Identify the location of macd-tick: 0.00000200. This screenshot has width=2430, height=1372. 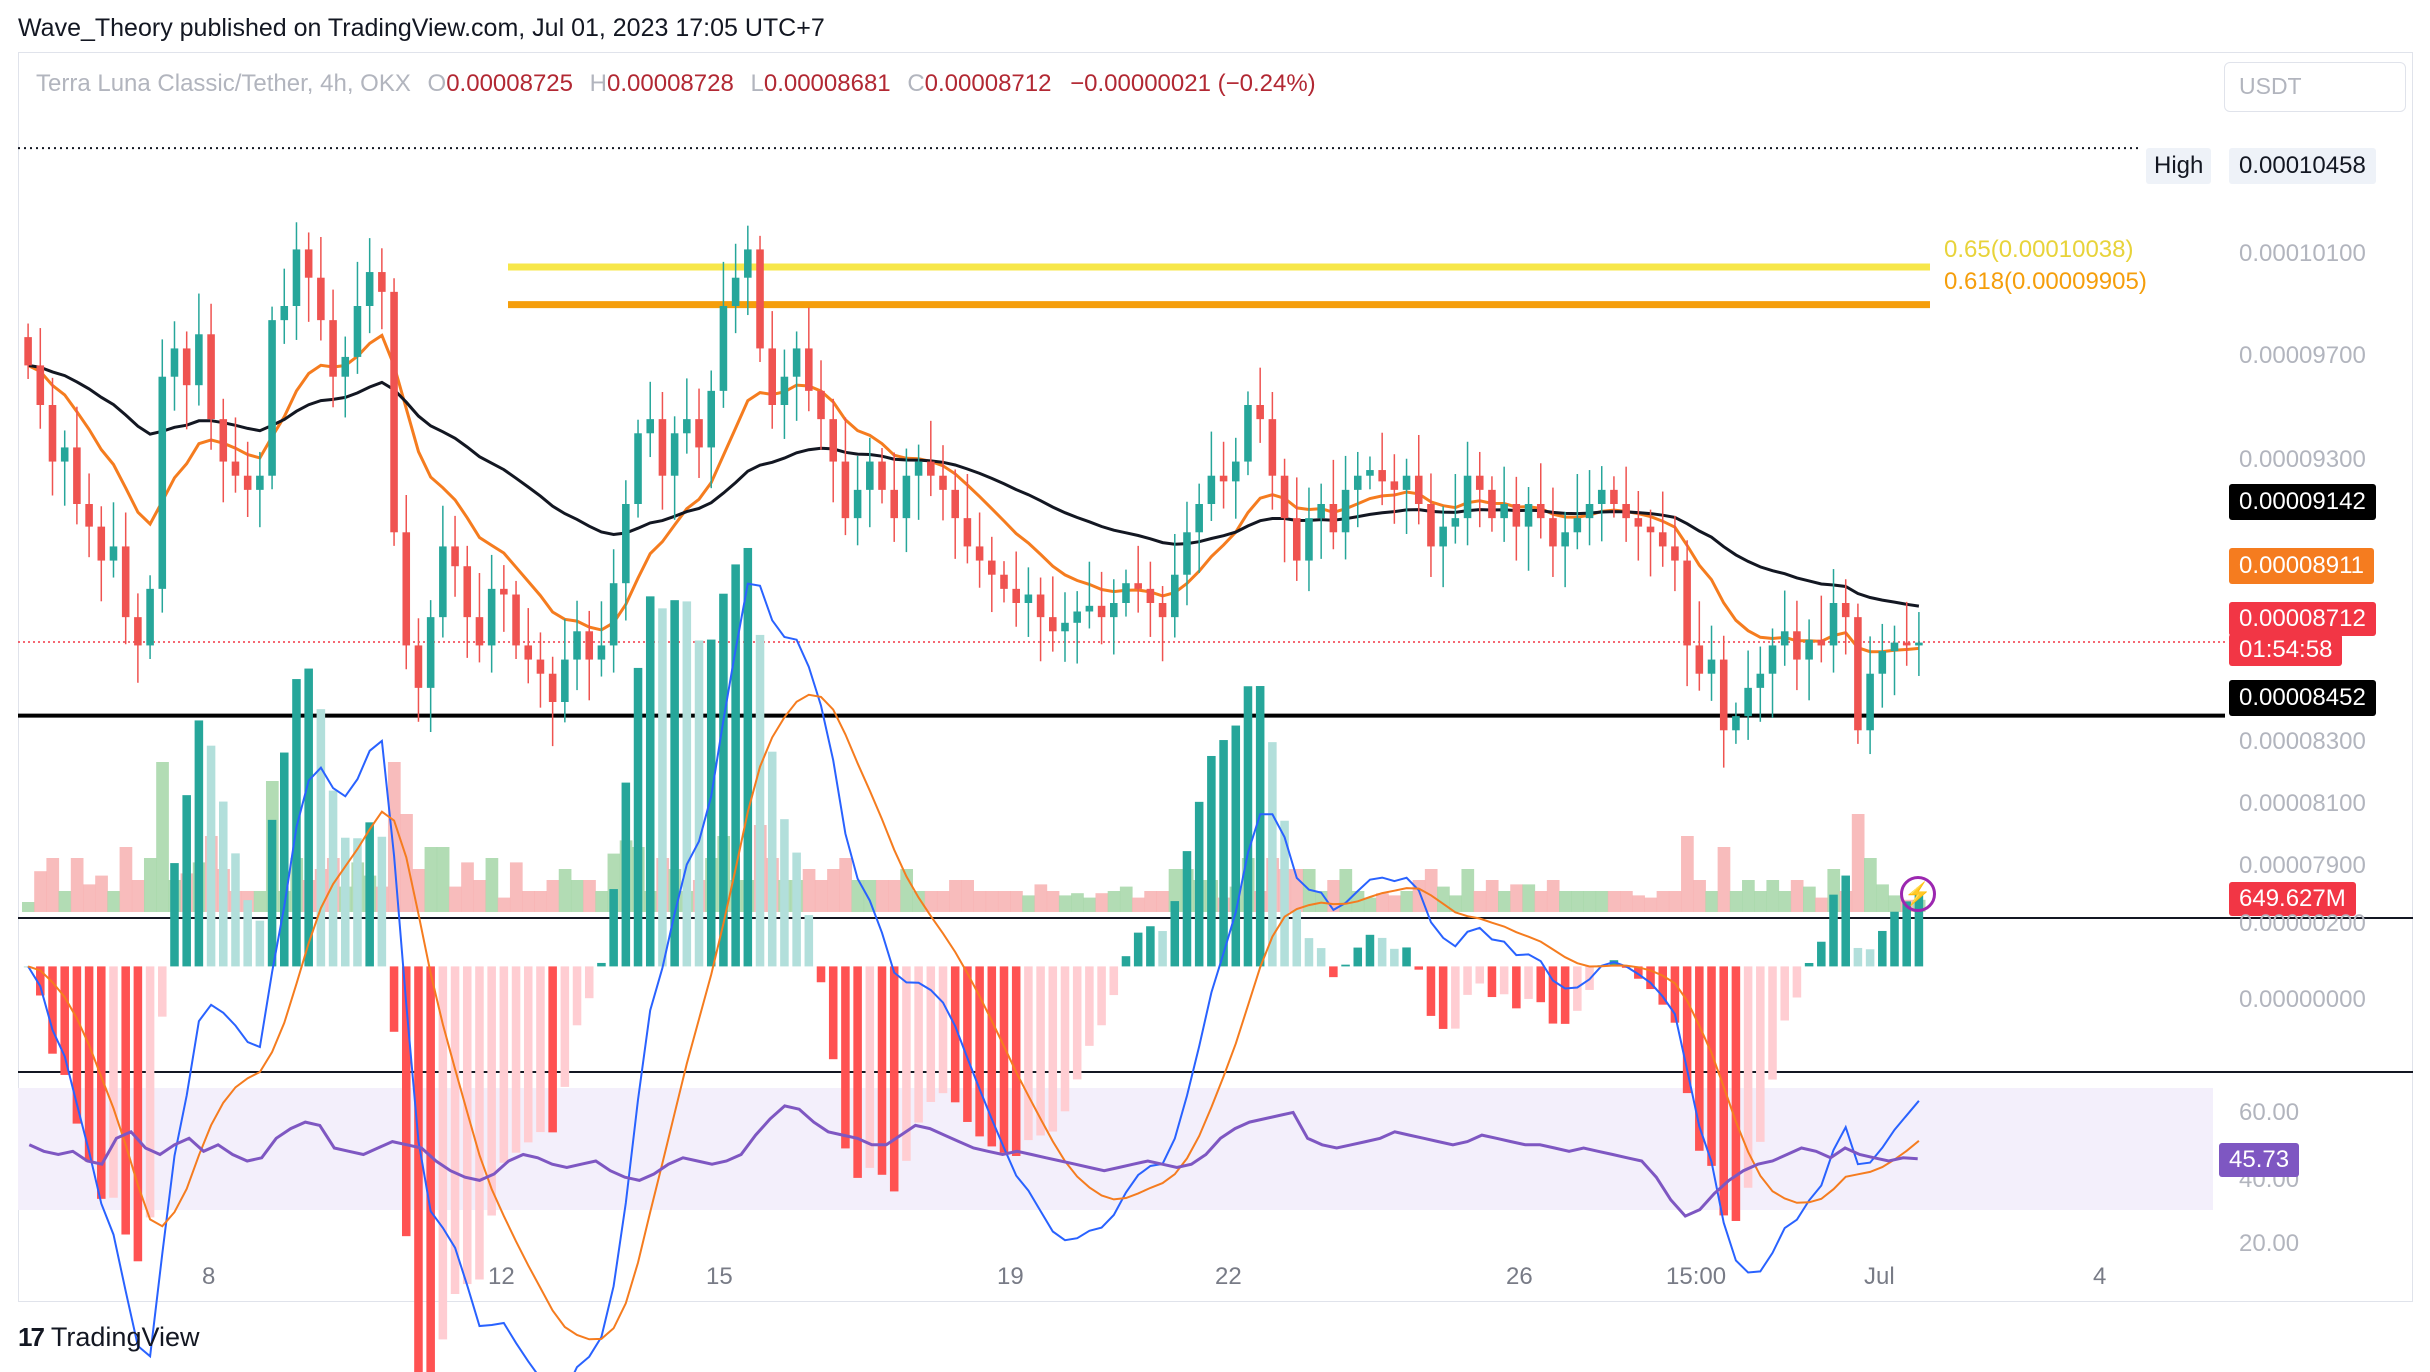
(2302, 923).